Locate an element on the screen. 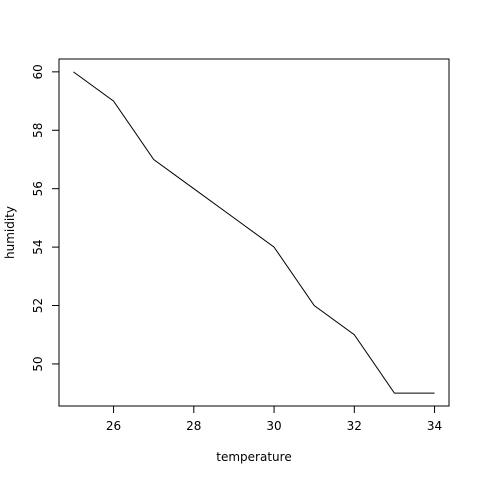 The image size is (480, 480). x-tick-label: 32 is located at coordinates (354, 426).